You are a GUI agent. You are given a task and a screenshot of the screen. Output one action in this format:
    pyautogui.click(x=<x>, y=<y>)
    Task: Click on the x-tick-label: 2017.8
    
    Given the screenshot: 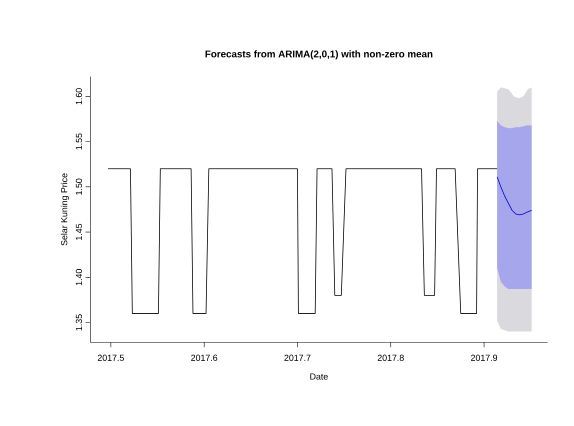 What is the action you would take?
    pyautogui.click(x=391, y=358)
    